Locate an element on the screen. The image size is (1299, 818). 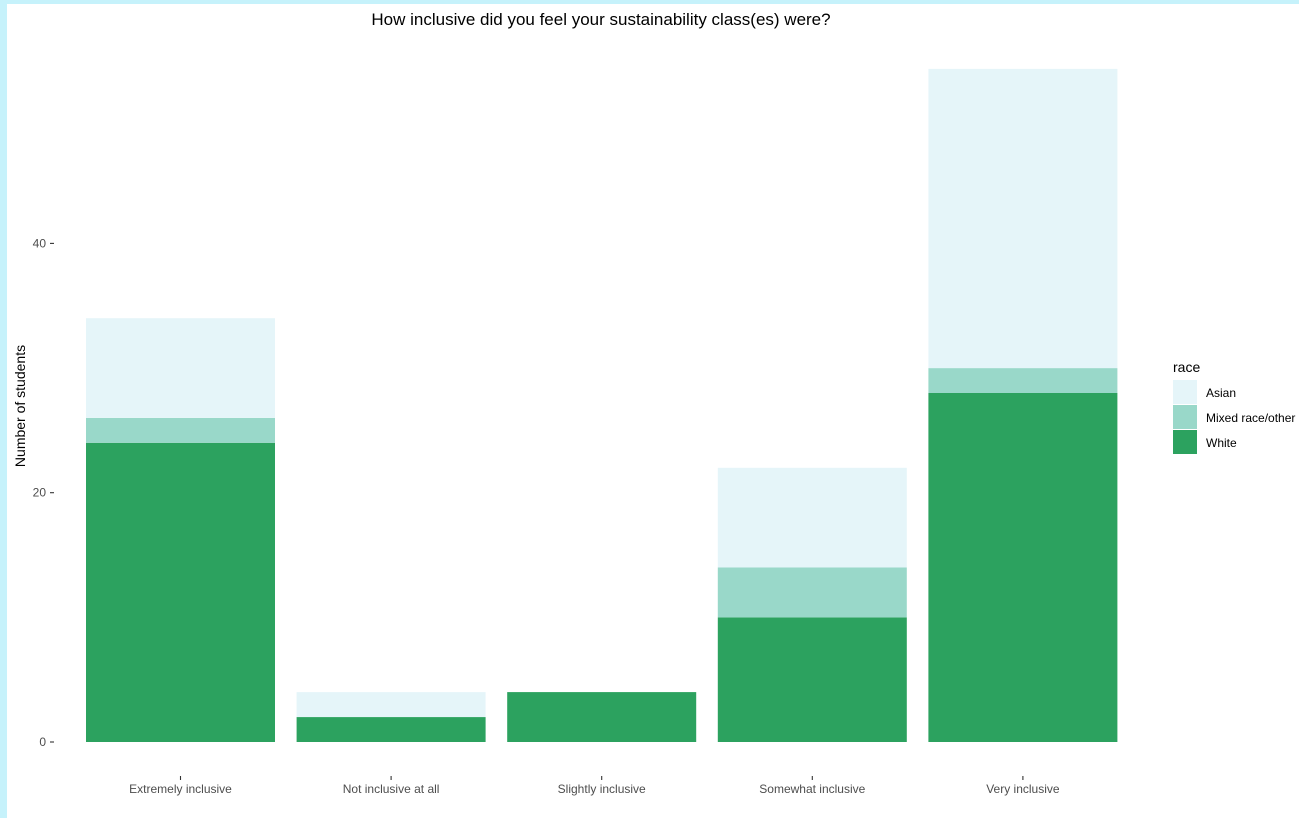
y-axis: 0 20 40 is located at coordinates (43, 492).